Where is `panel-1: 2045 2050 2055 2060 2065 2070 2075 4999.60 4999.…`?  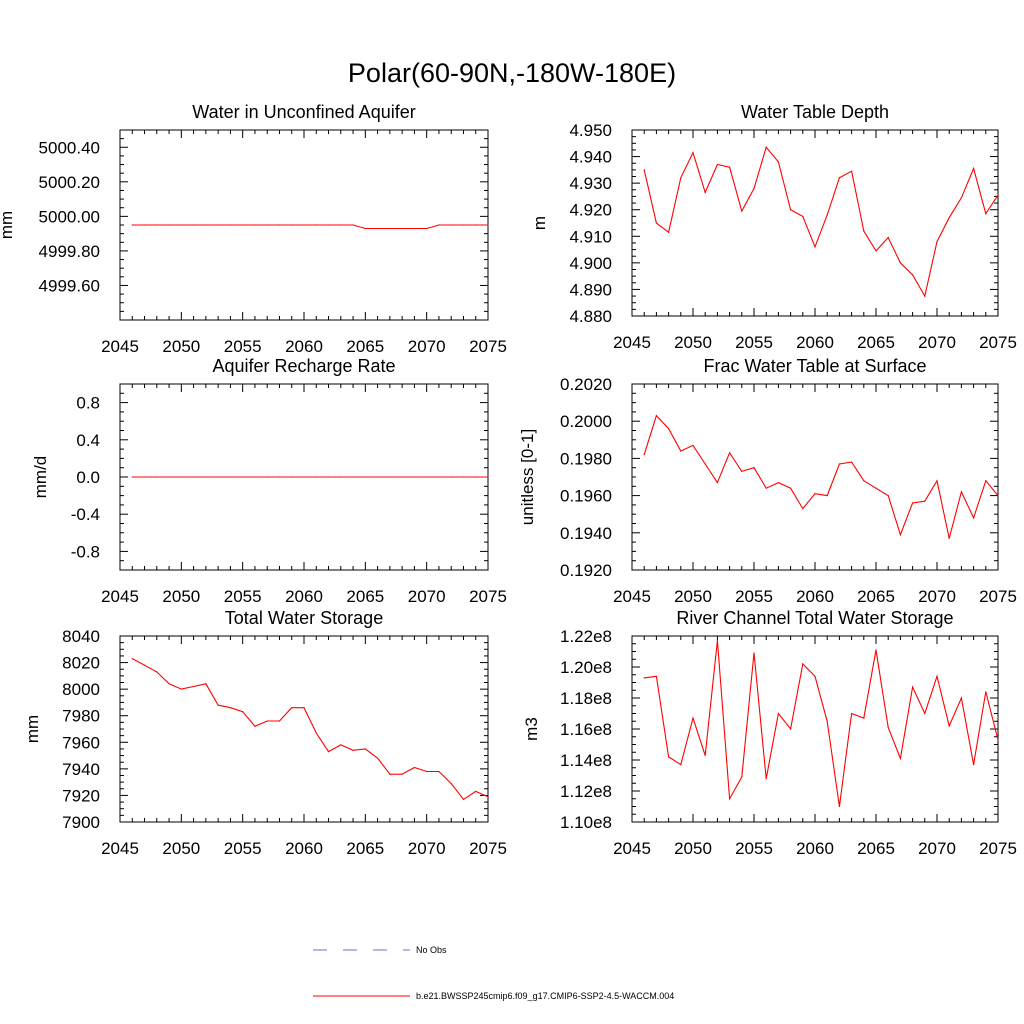 panel-1: 2045 2050 2055 2060 2065 2070 2075 4999.60 4999.… is located at coordinates (253, 229).